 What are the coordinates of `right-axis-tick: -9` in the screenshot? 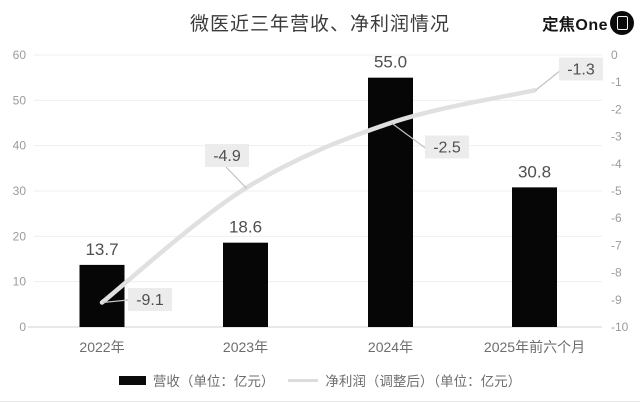 It's located at (616, 300).